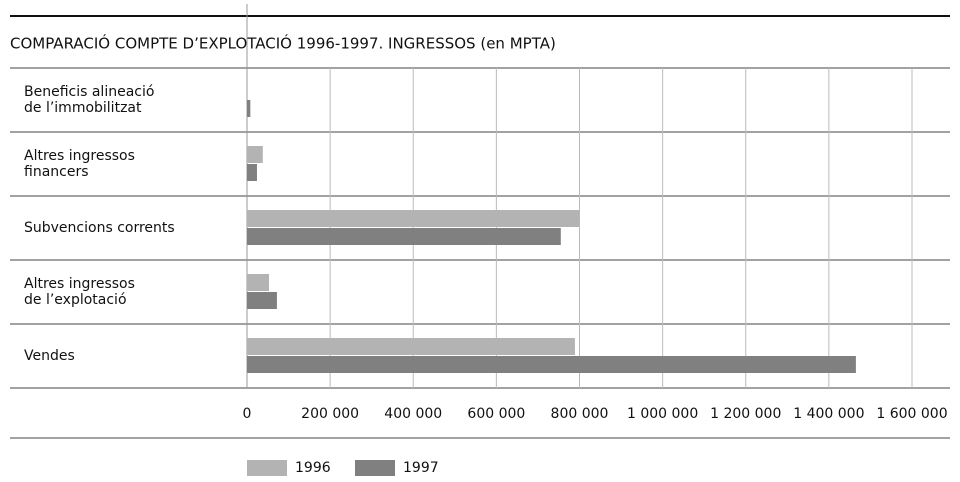 The width and height of the screenshot is (960, 482). I want to click on x-tick-label: 0, so click(247, 414).